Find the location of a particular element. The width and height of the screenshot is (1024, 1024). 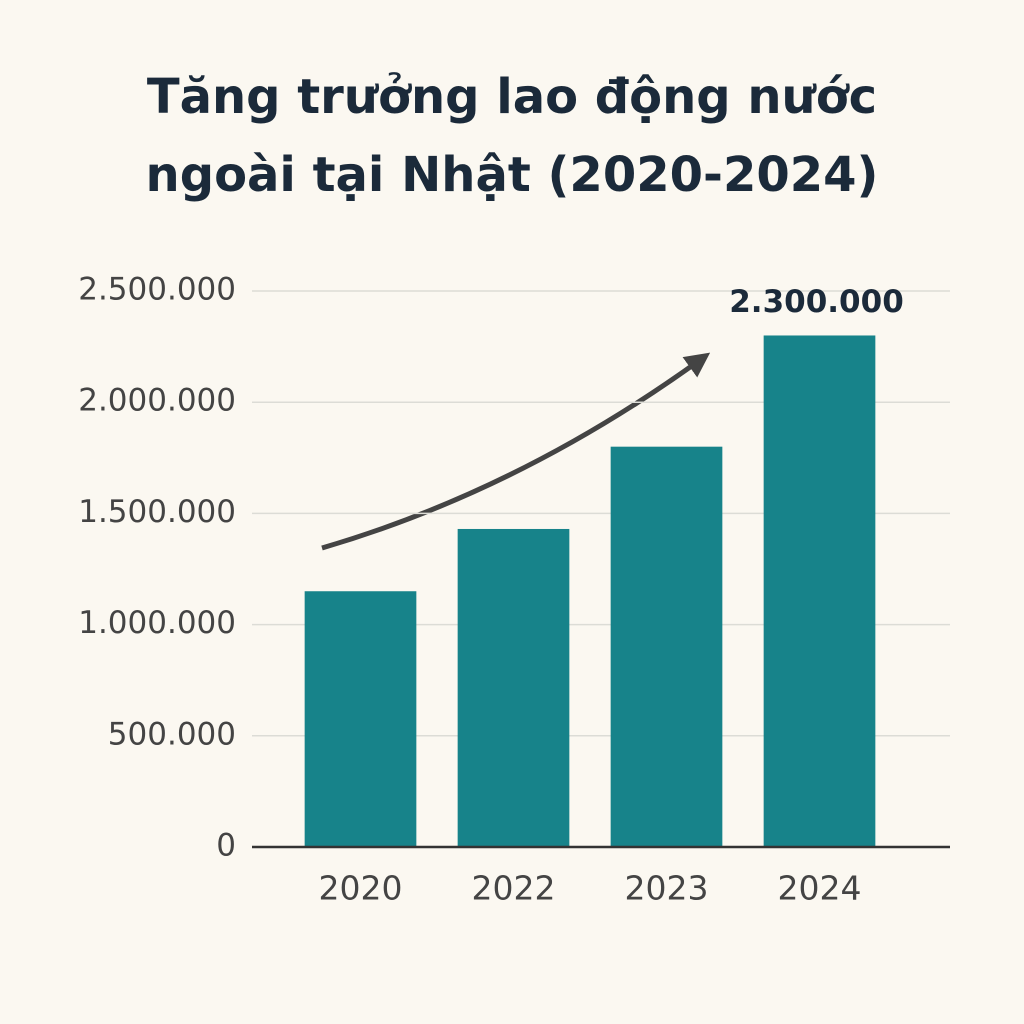

y-tick-label: 0 is located at coordinates (226, 846).